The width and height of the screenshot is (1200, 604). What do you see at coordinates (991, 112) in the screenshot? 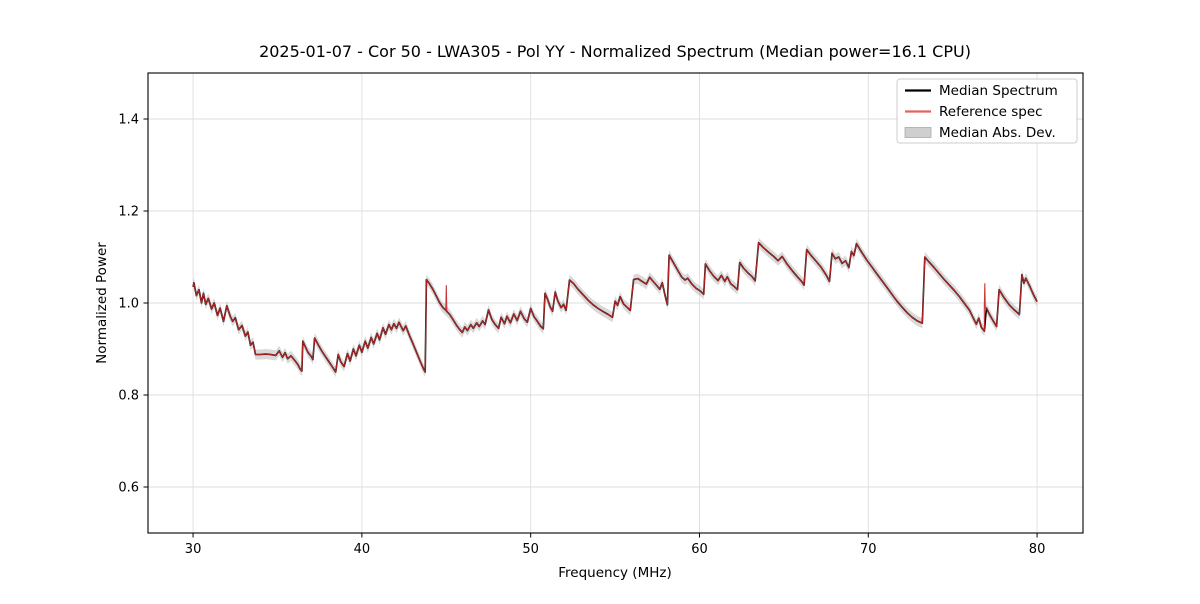
I see `legend-label: Reference spec` at bounding box center [991, 112].